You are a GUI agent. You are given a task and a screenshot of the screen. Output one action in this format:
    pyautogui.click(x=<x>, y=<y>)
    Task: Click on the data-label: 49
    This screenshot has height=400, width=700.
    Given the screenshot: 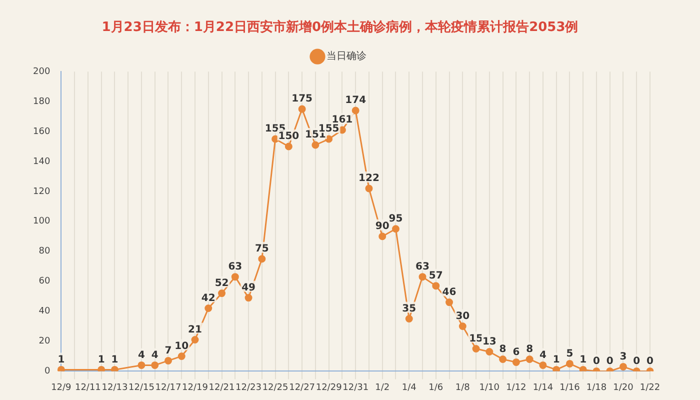 What is the action you would take?
    pyautogui.click(x=249, y=288)
    